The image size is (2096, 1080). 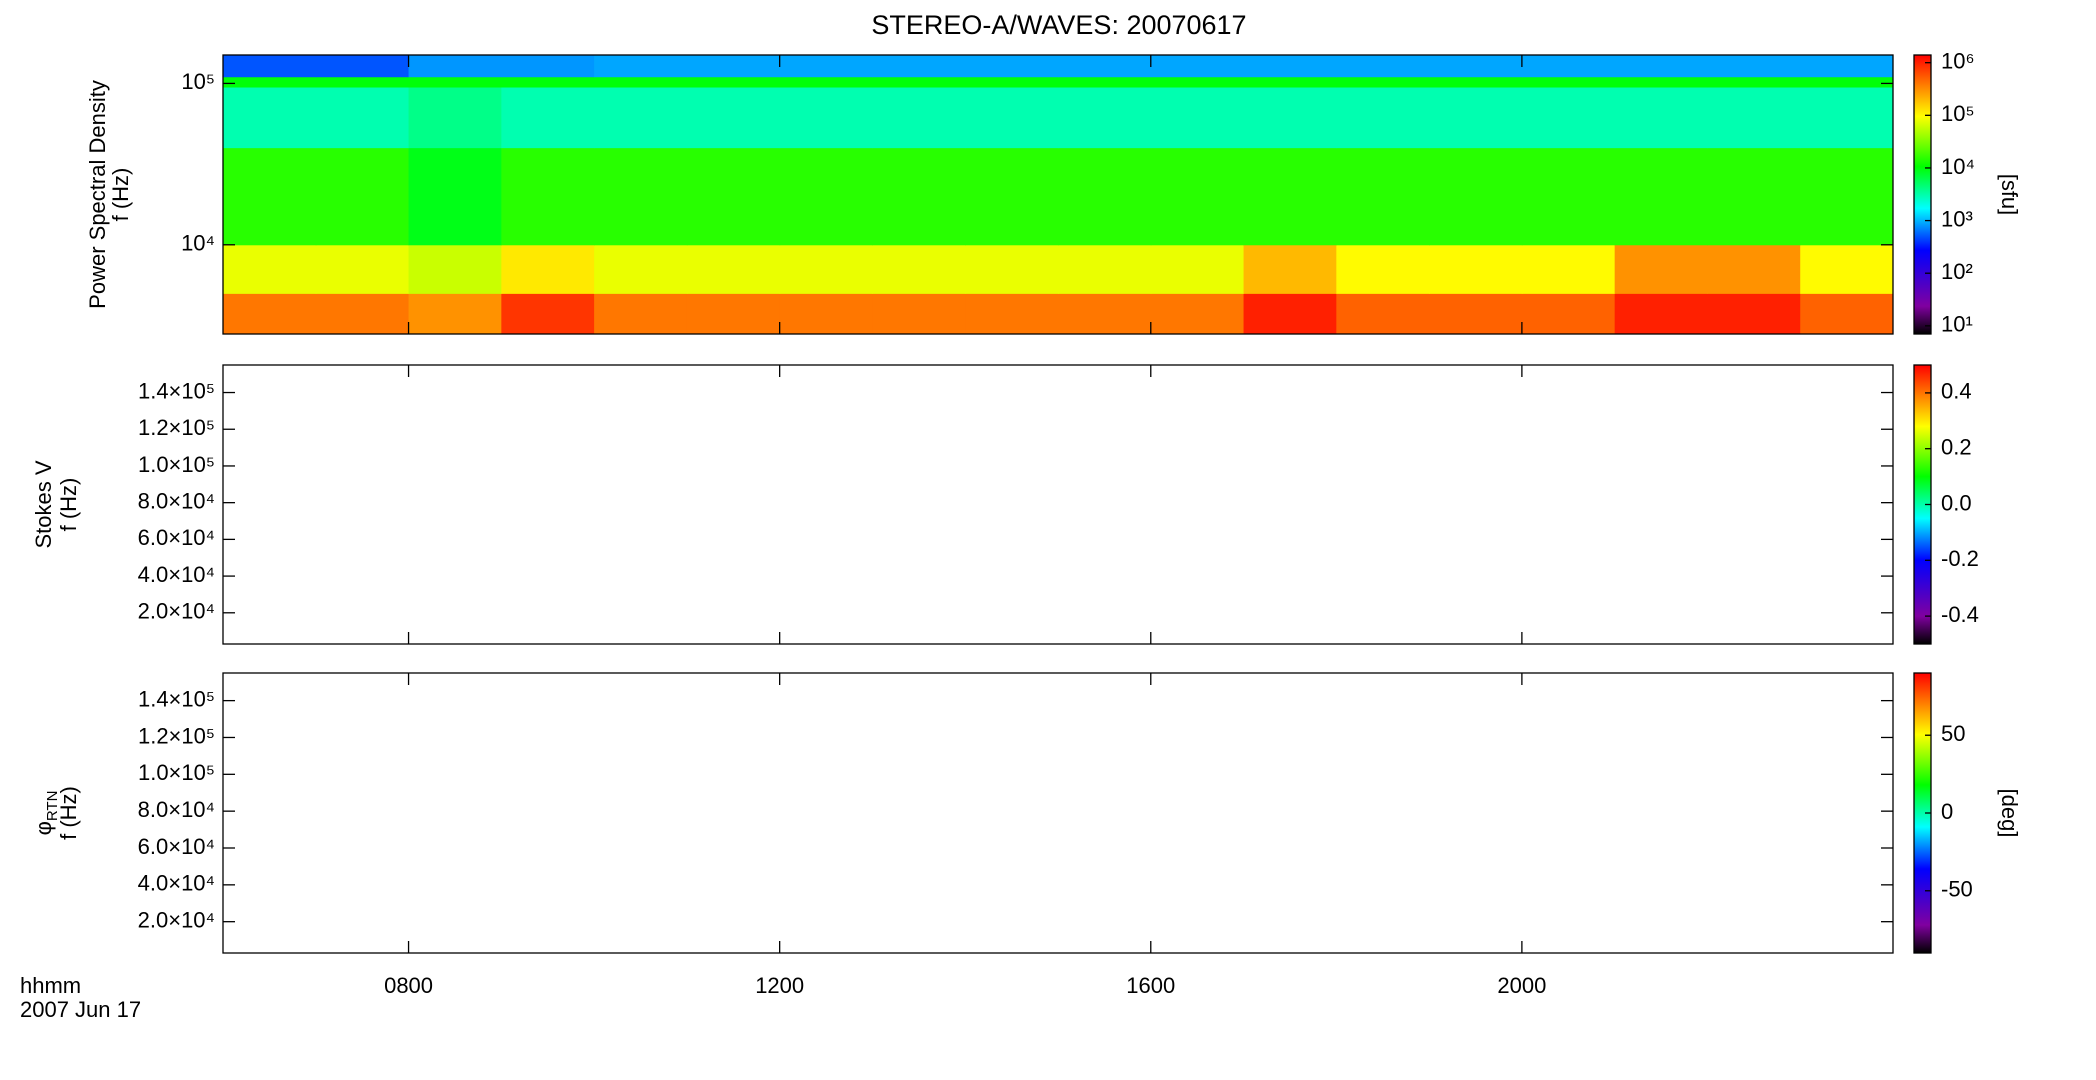 What do you see at coordinates (1922, 194) in the screenshot?
I see `colorbar-frame` at bounding box center [1922, 194].